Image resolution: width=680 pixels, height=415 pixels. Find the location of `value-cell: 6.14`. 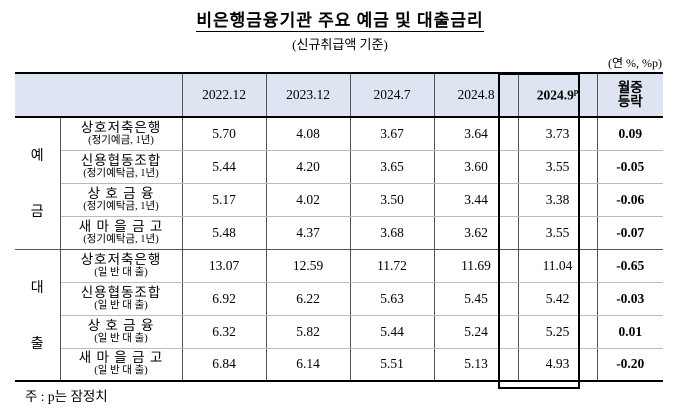

value-cell: 6.14 is located at coordinates (307, 365).